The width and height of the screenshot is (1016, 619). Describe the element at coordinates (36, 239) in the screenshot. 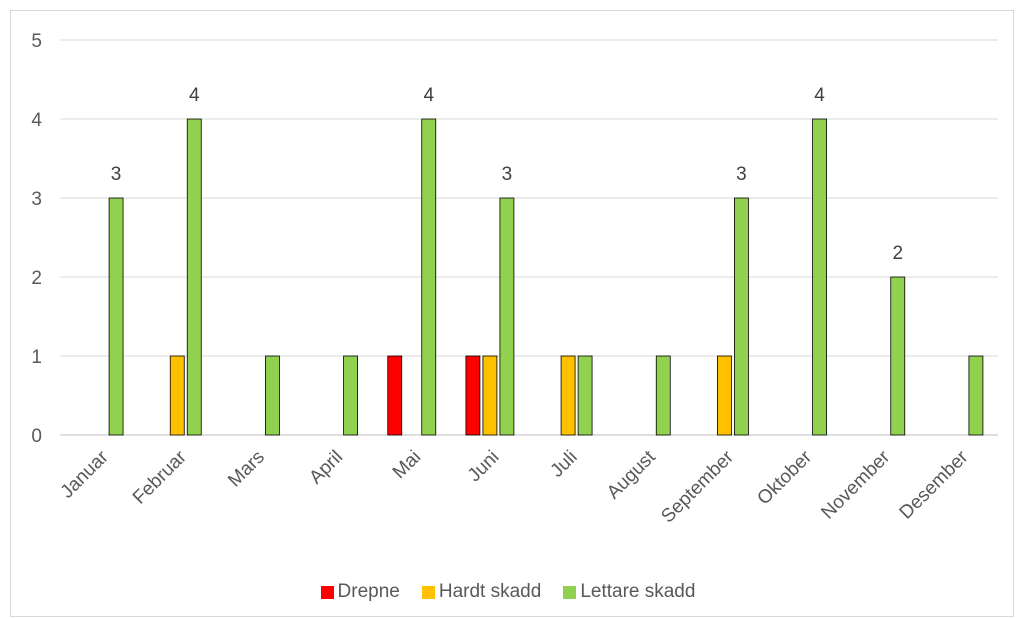

I see `y-axis-tick-labels: 0 1 2 3 4 5` at that location.